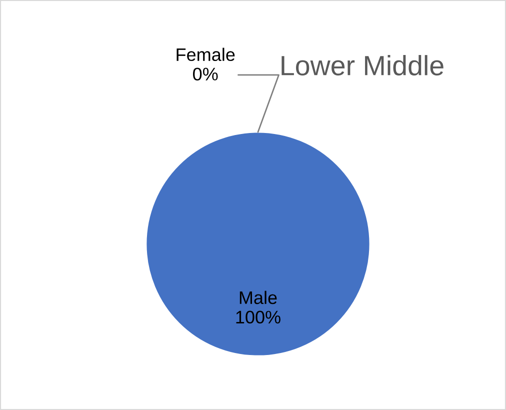 Image resolution: width=506 pixels, height=410 pixels. Describe the element at coordinates (363, 65) in the screenshot. I see `chart-title: Lower Middle` at that location.